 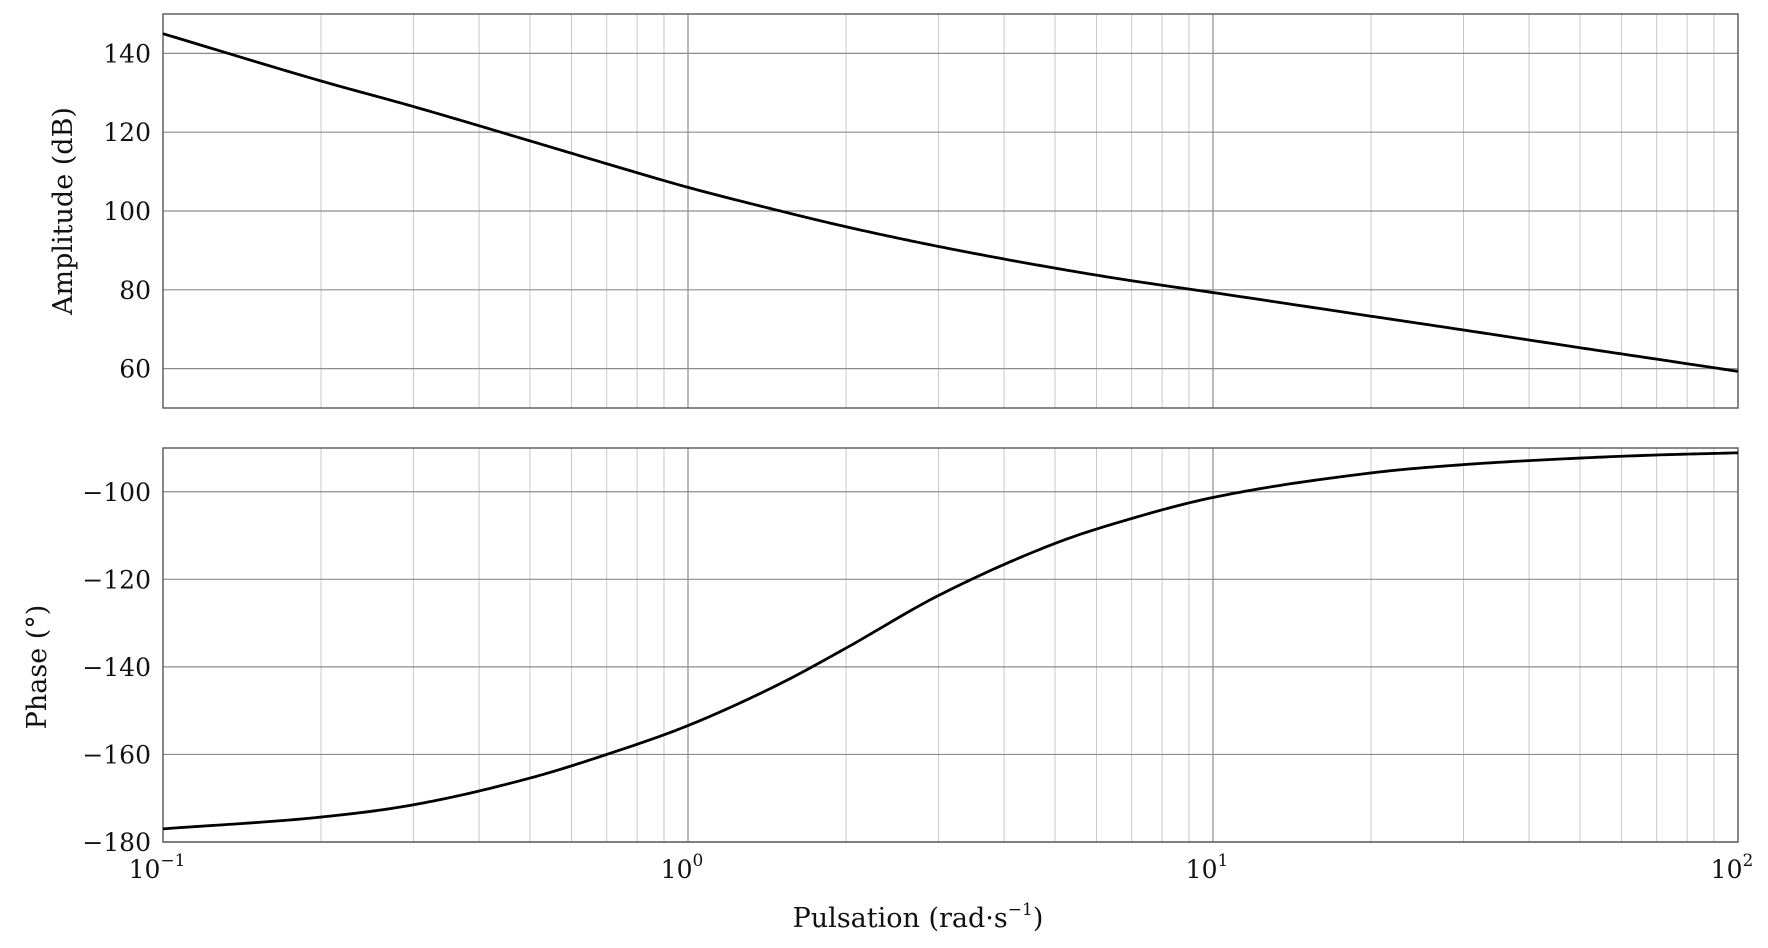 I want to click on x-axis-title-tail: ), so click(x=1038, y=918).